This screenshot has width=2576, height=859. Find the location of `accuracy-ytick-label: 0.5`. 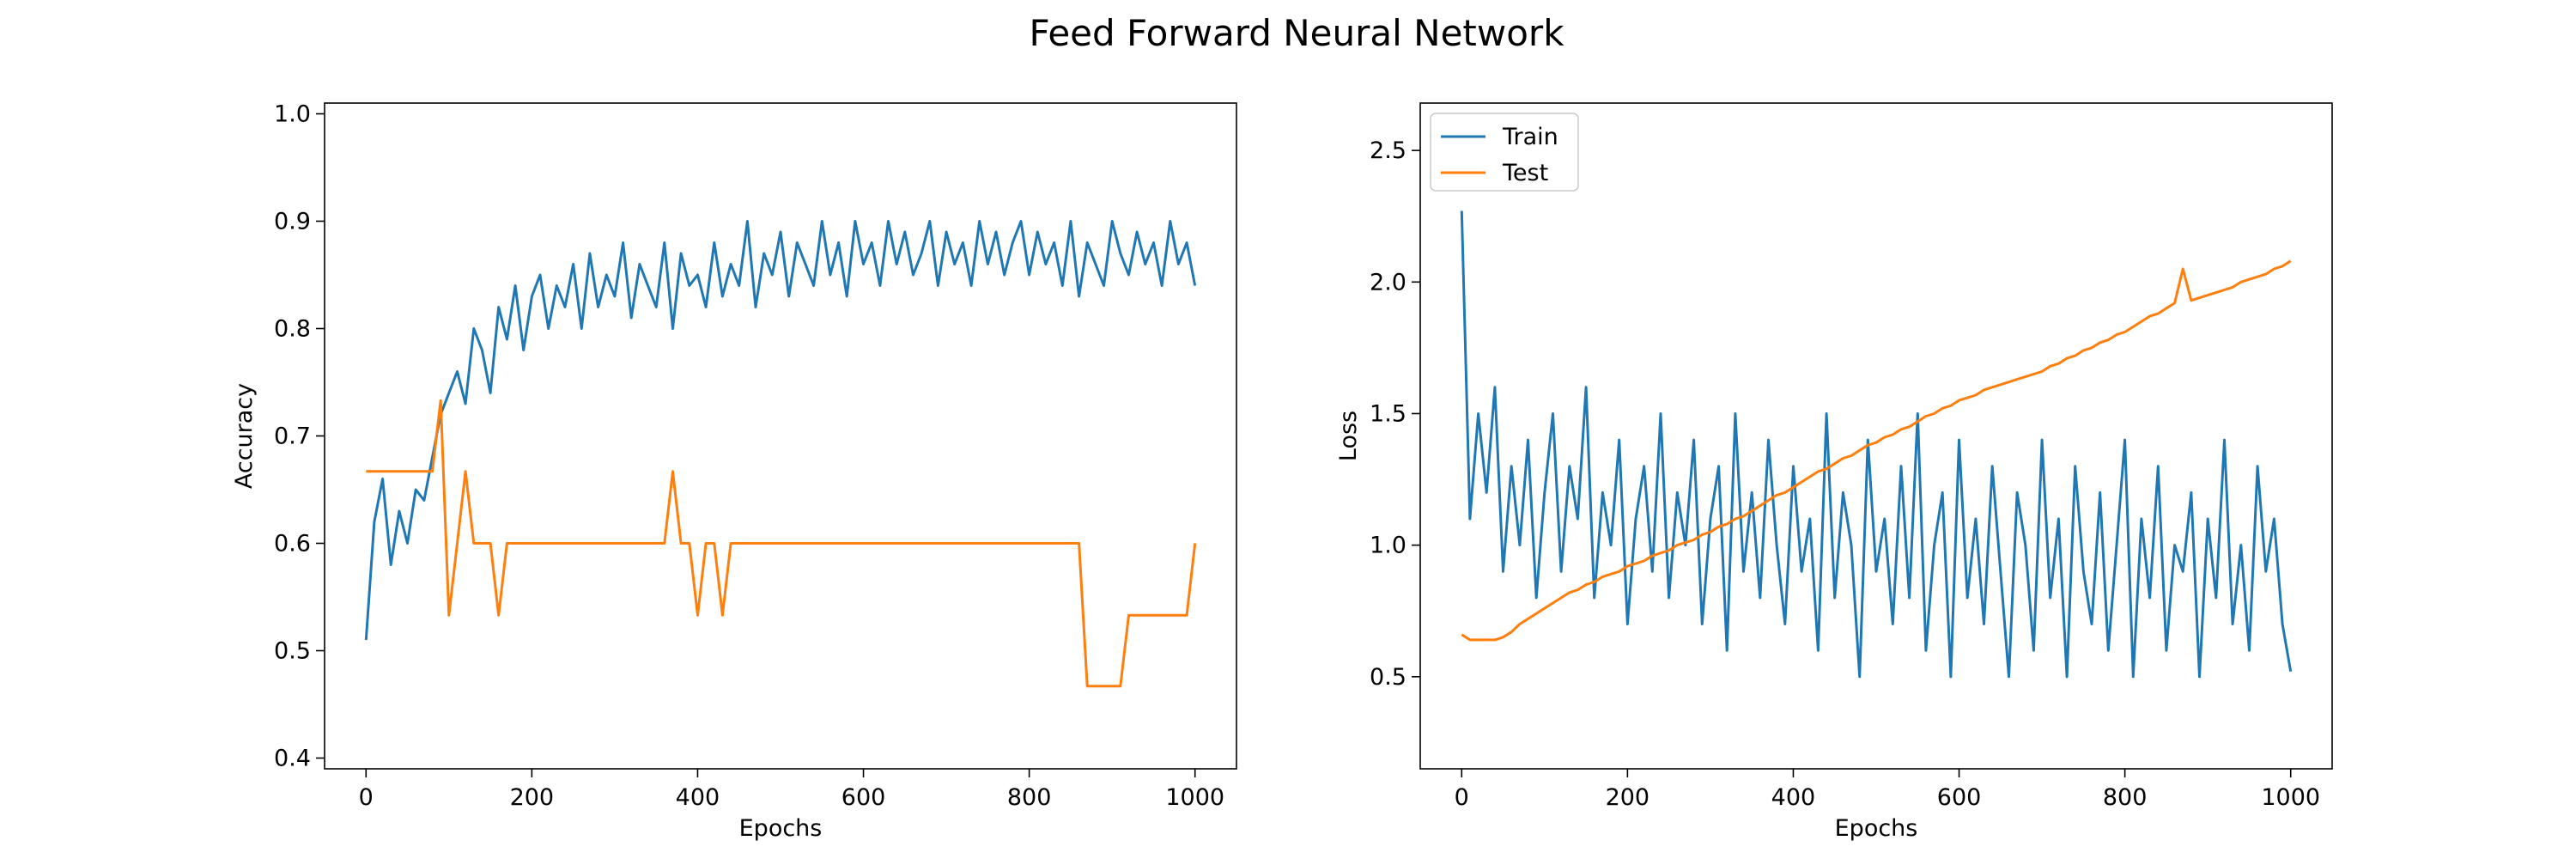

accuracy-ytick-label: 0.5 is located at coordinates (292, 651).